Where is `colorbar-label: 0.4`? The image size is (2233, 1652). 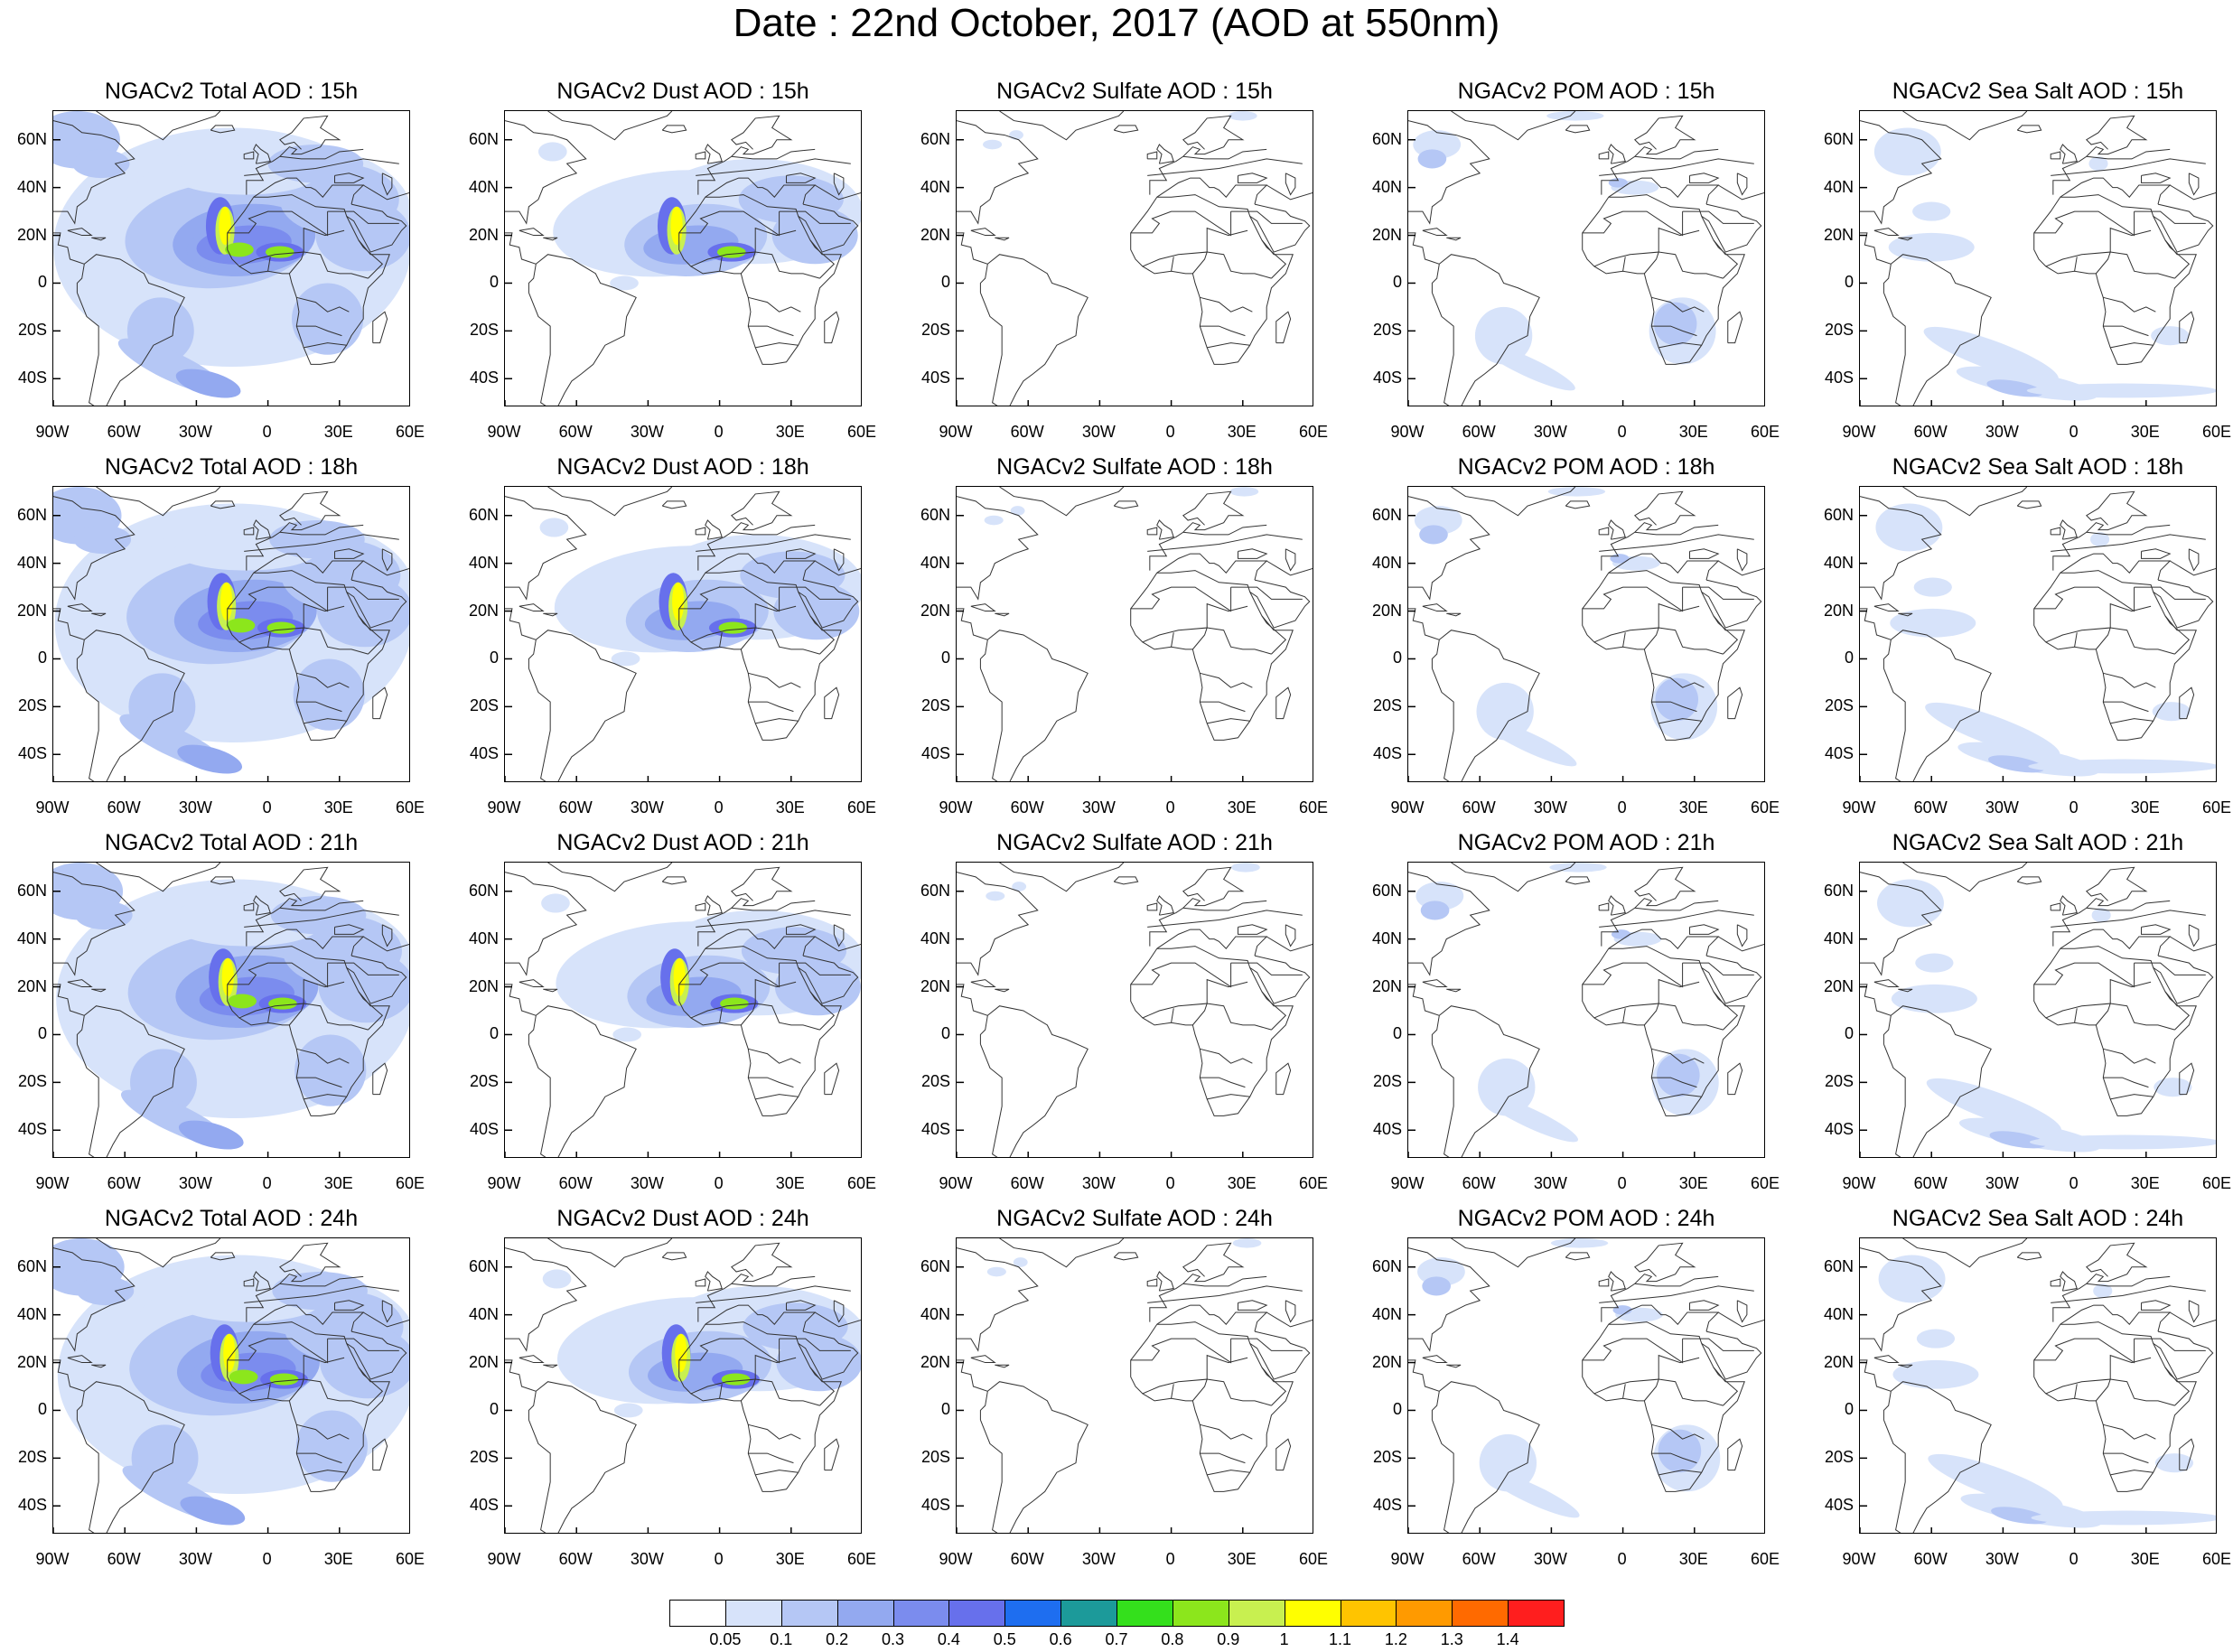 colorbar-label: 0.4 is located at coordinates (949, 1639).